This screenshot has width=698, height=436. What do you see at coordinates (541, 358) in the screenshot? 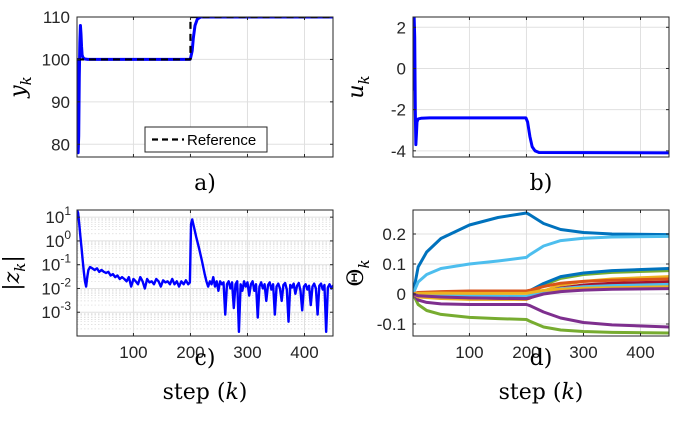
I see `panel-caption: d)` at bounding box center [541, 358].